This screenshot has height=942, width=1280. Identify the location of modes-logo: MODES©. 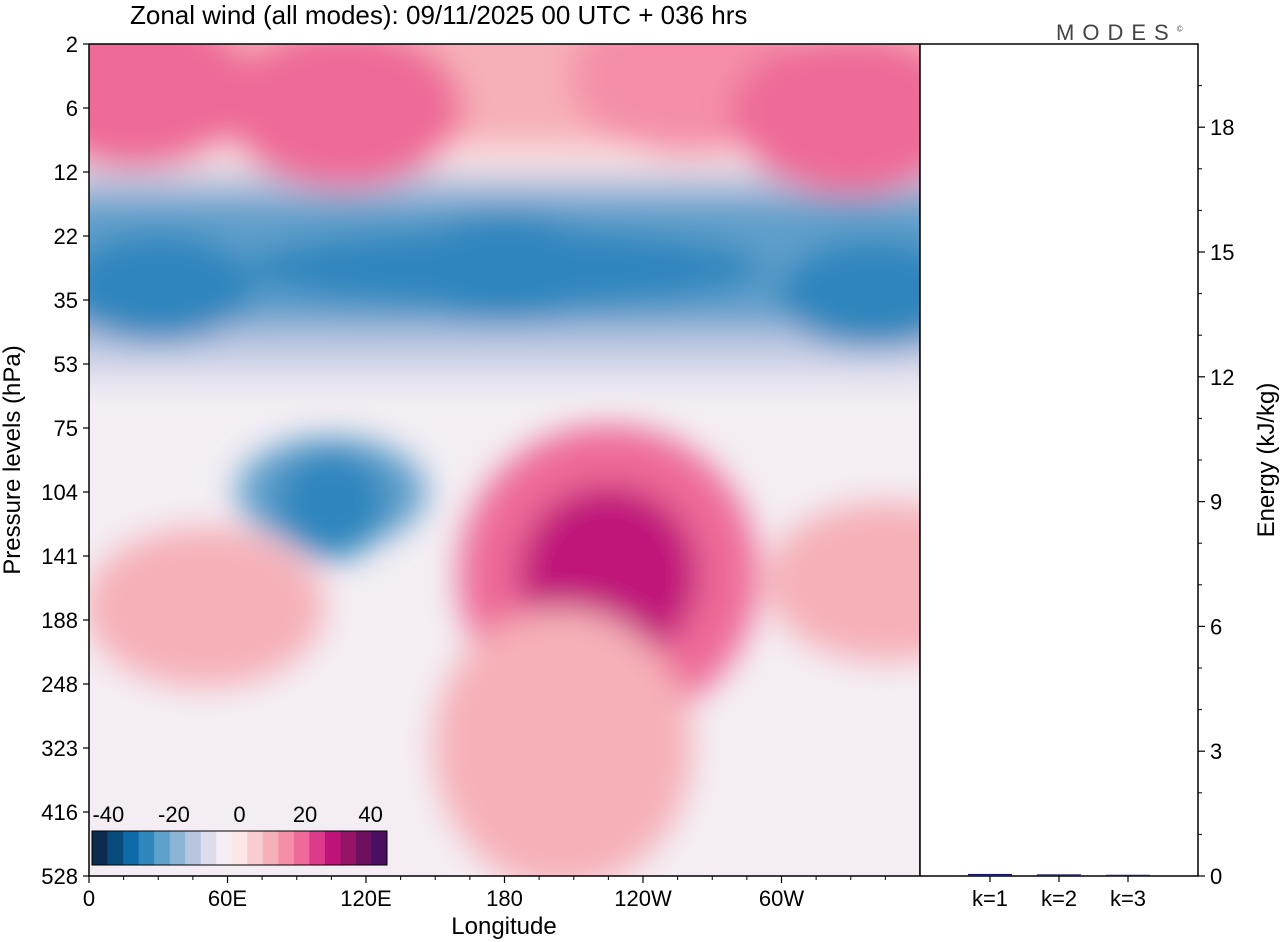
(1119, 33).